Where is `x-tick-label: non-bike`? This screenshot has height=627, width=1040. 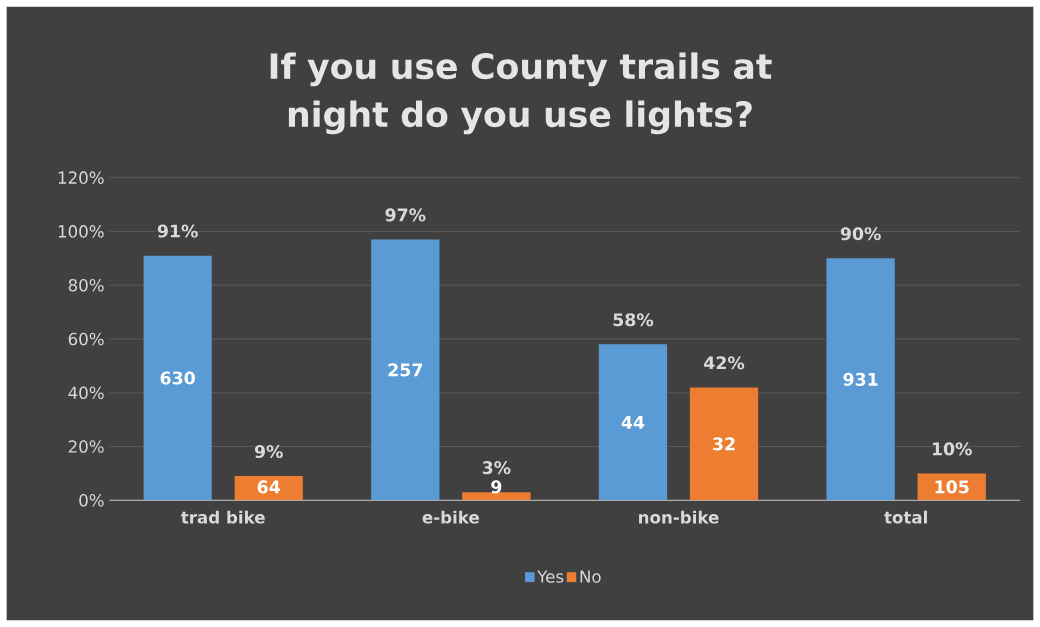 x-tick-label: non-bike is located at coordinates (679, 517).